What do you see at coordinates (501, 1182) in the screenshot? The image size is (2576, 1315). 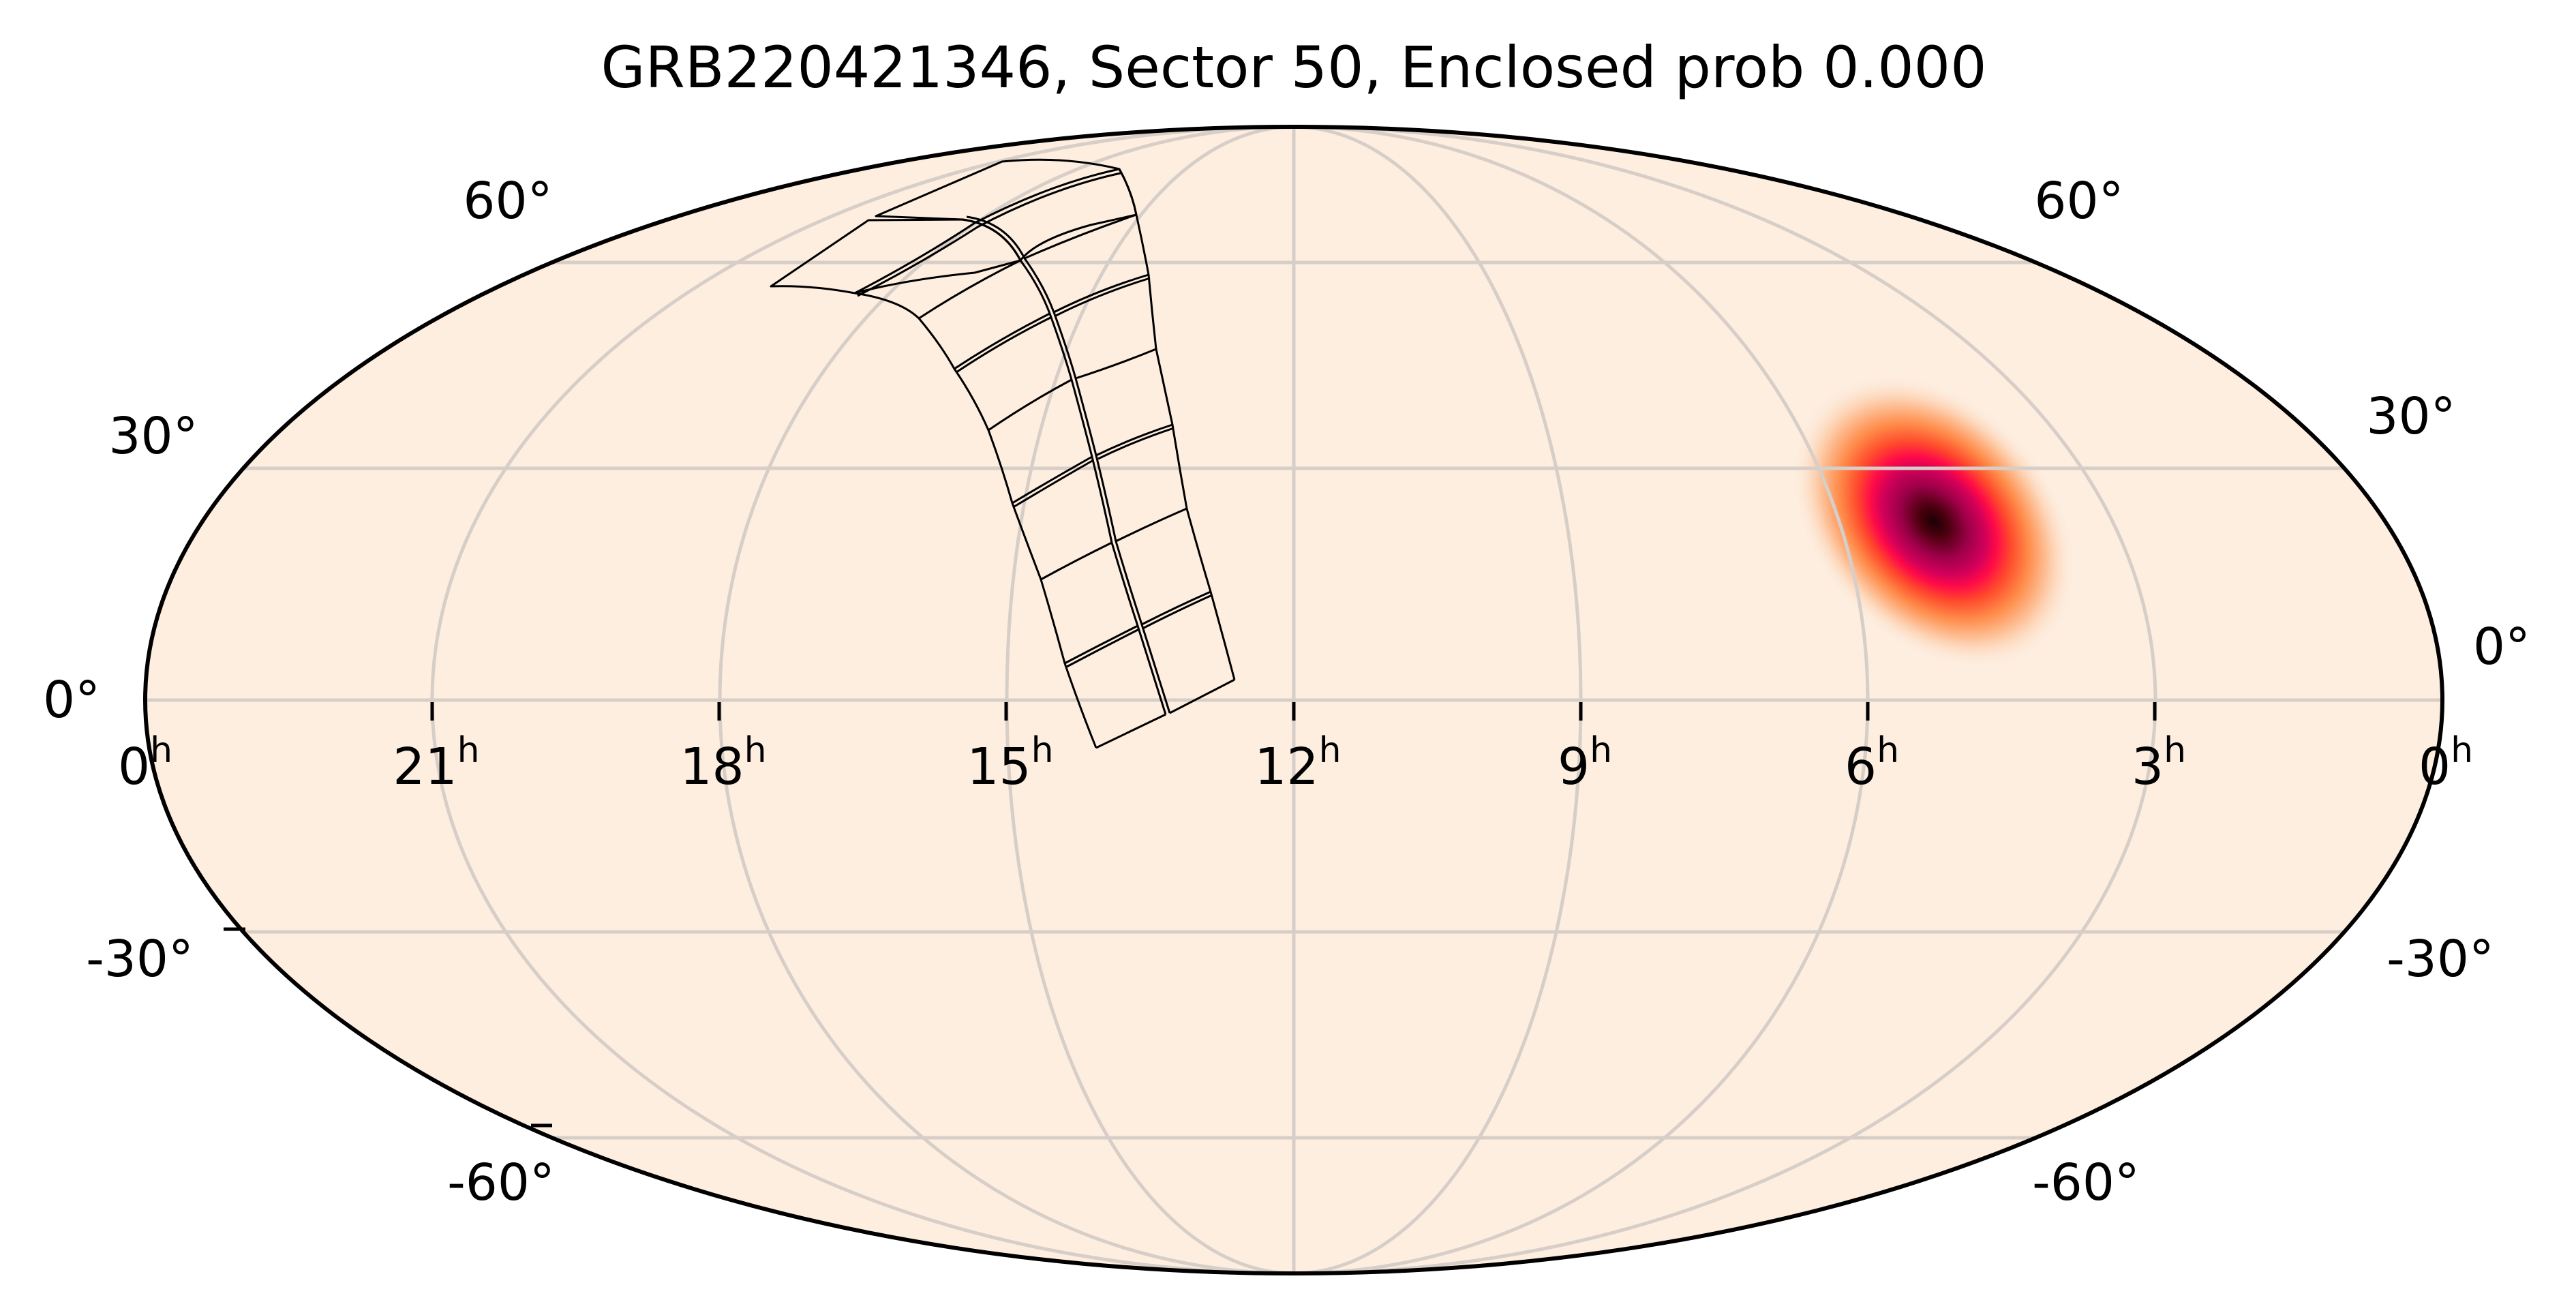 I see `y-left-m60: -60°` at bounding box center [501, 1182].